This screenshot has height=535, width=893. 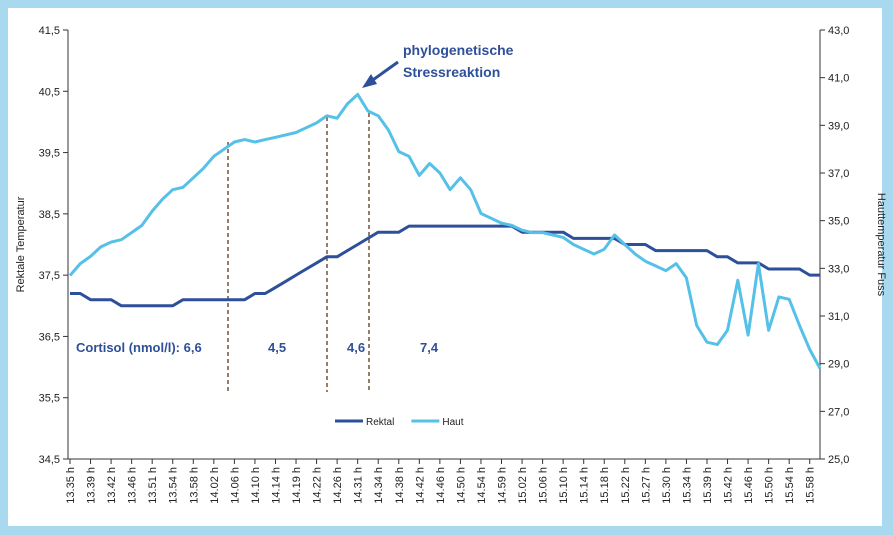 I want to click on x-tick-label: 13.51 h, so click(x=153, y=485).